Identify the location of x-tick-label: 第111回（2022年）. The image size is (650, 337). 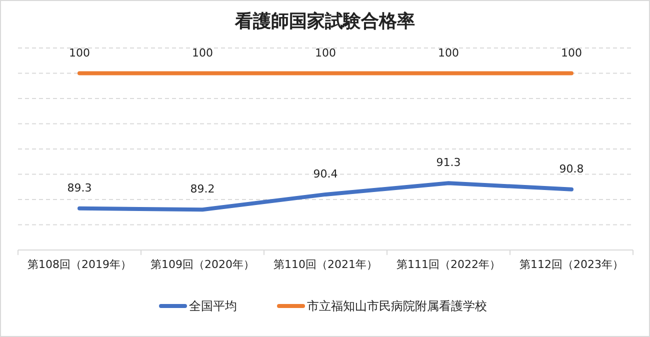
(448, 264).